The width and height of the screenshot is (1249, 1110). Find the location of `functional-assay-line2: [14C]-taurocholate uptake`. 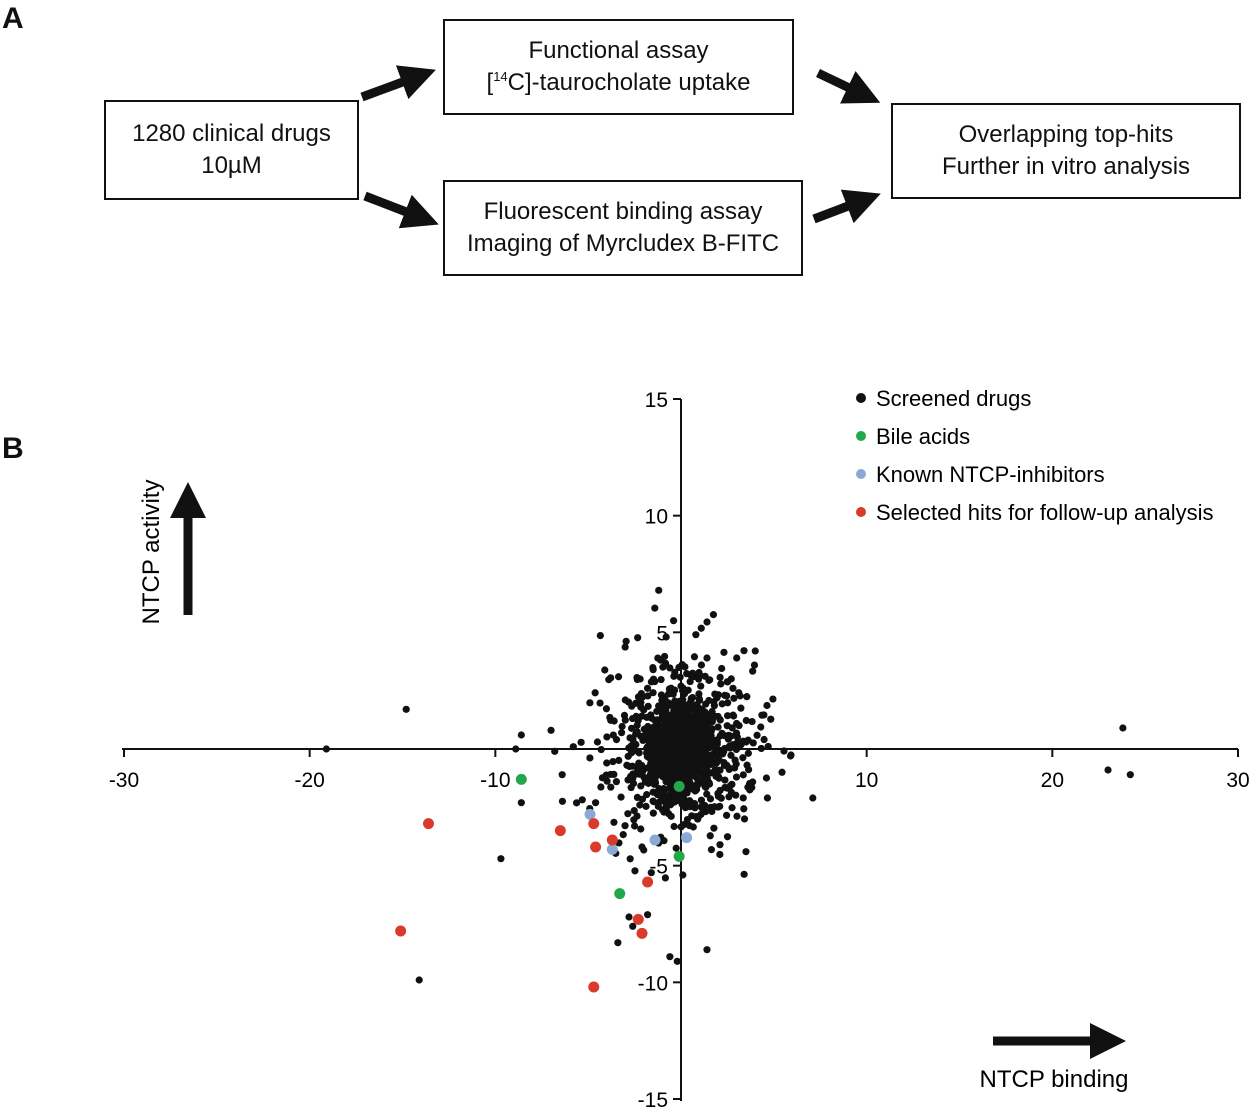

functional-assay-line2: [14C]-taurocholate uptake is located at coordinates (619, 83).